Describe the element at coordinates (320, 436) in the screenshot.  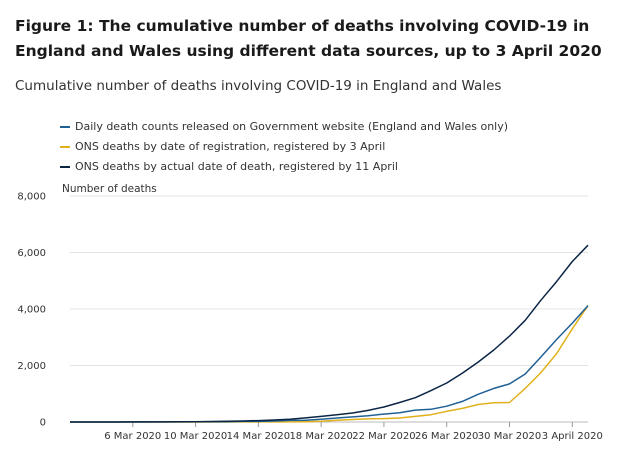
I see `x-tick-label: 18 Mar 2020` at that location.